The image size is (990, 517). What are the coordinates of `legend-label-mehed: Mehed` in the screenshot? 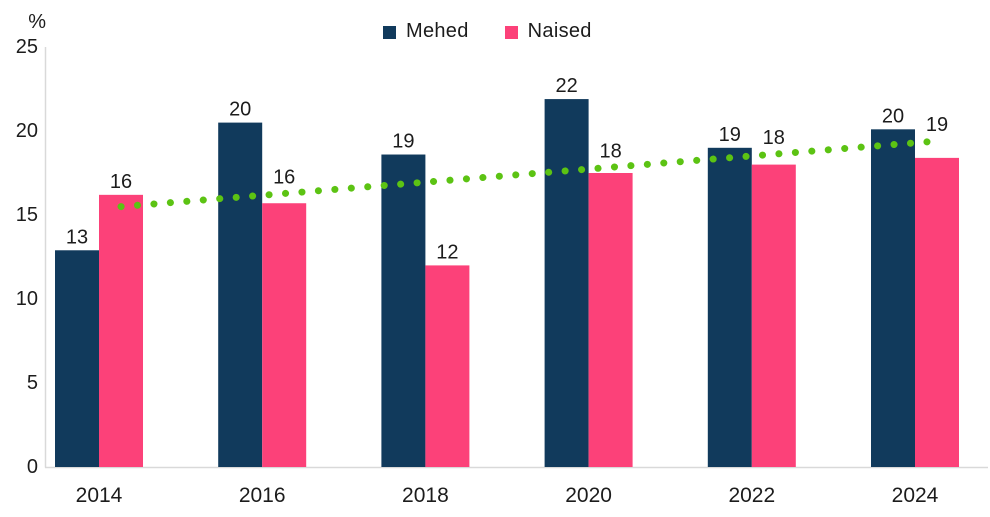 It's located at (437, 31).